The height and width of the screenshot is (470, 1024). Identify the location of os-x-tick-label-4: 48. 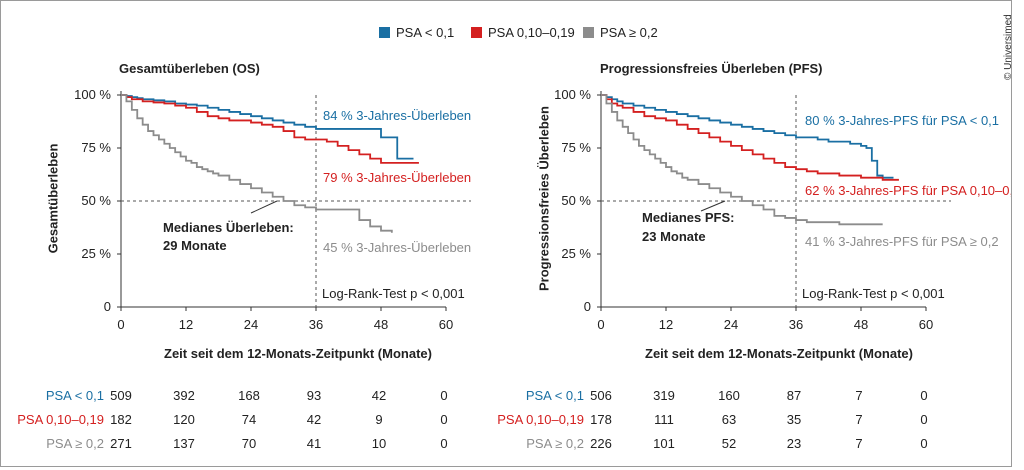
(381, 324).